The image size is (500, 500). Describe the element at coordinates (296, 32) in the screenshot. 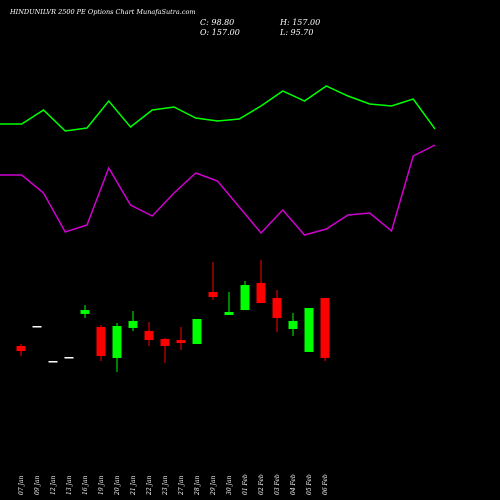

I see `low-label: L: 95.70` at that location.